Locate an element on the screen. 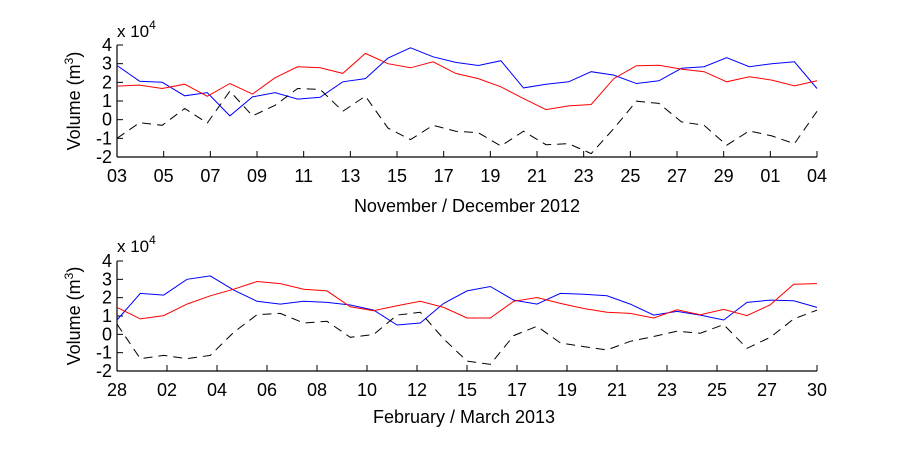  top-xlabel: November / December 2012 is located at coordinates (467, 206).